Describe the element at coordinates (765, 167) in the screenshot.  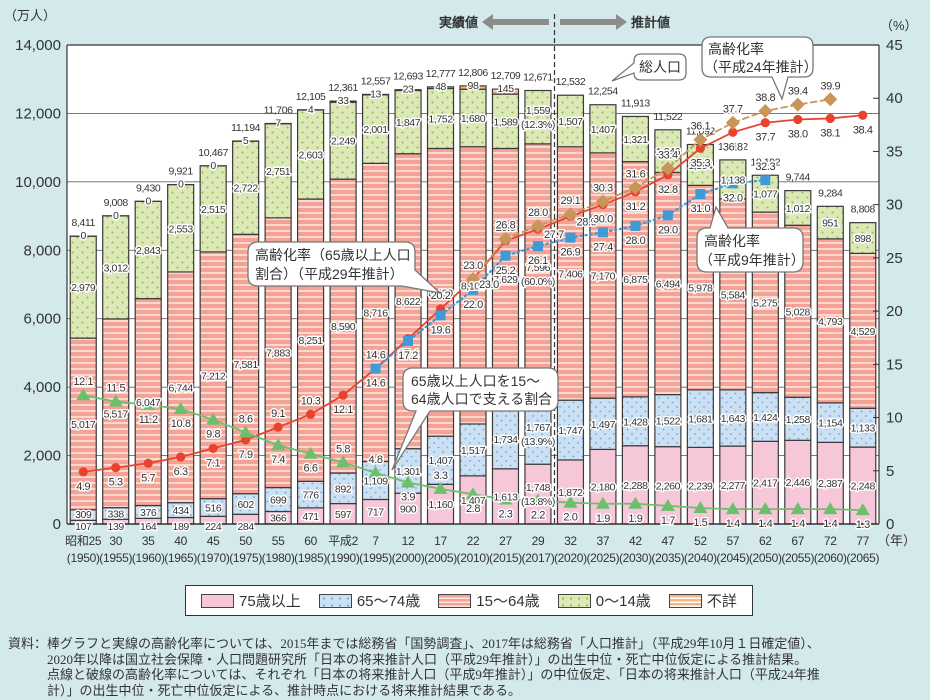
I see `line-value-label: 32.3` at that location.